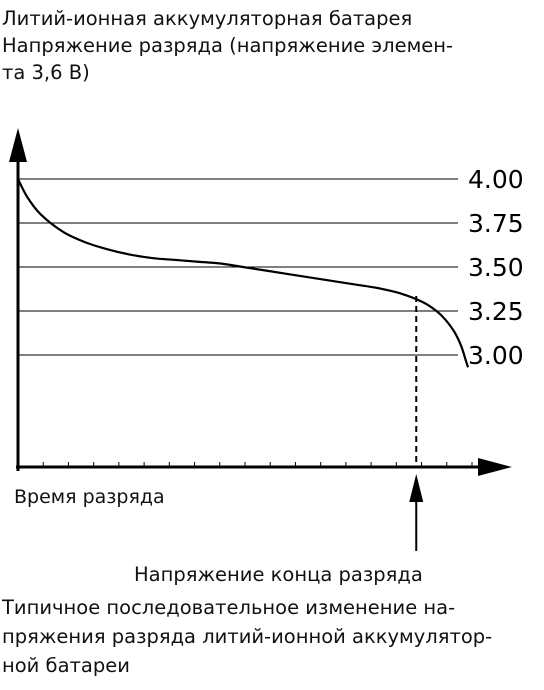 Image resolution: width=544 pixels, height=690 pixels. Describe the element at coordinates (416, 488) in the screenshot. I see `end-of-discharge-arrow-head` at that location.